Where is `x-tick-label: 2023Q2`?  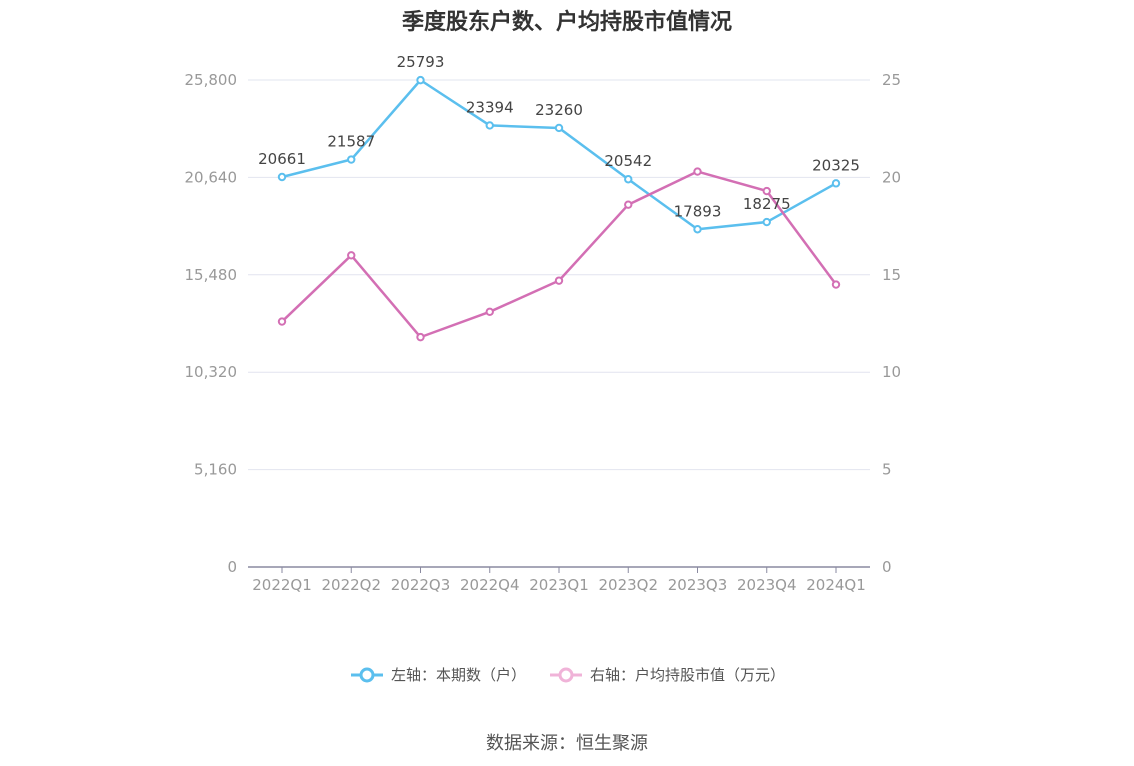
x-tick-label: 2023Q2 is located at coordinates (628, 585).